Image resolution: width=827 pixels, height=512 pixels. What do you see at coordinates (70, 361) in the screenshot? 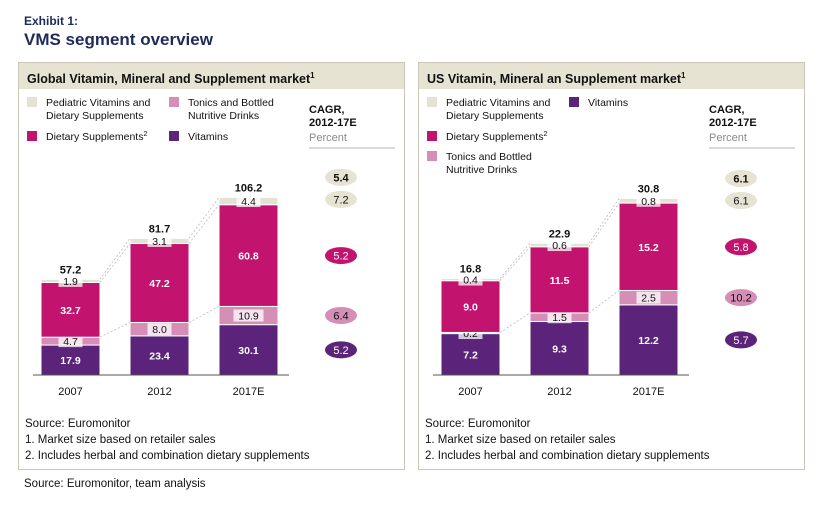
I see `data-label-vitamins-2007: 17.9` at bounding box center [70, 361].